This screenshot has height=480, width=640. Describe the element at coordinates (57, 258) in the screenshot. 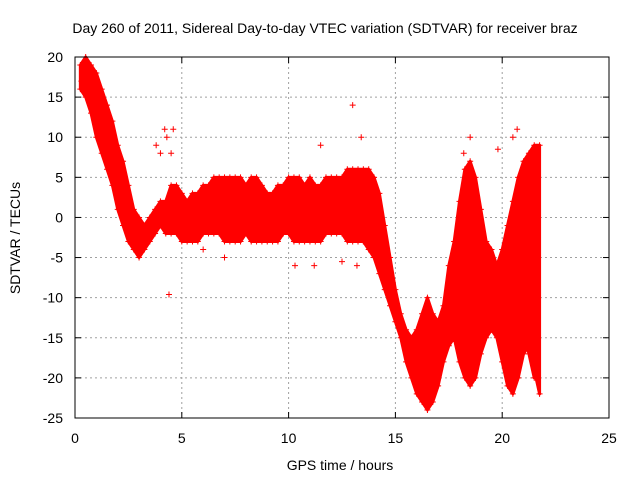

I see `y-tick-label: -5` at that location.